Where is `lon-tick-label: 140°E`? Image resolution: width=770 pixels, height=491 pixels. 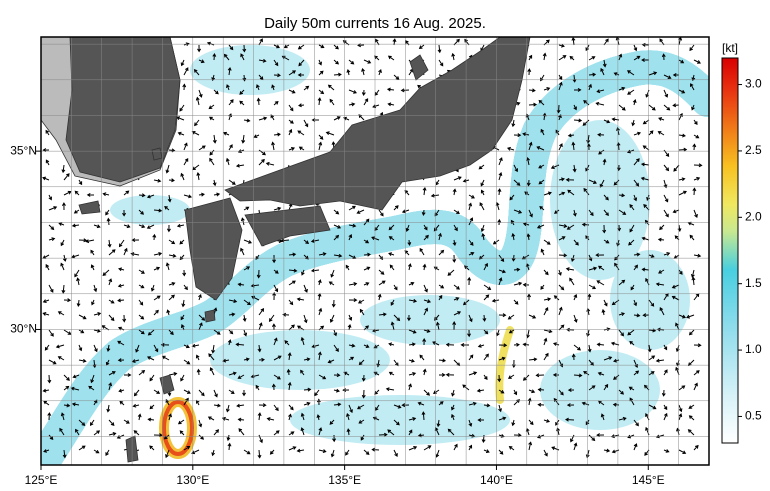 lon-tick-label: 140°E is located at coordinates (496, 480).